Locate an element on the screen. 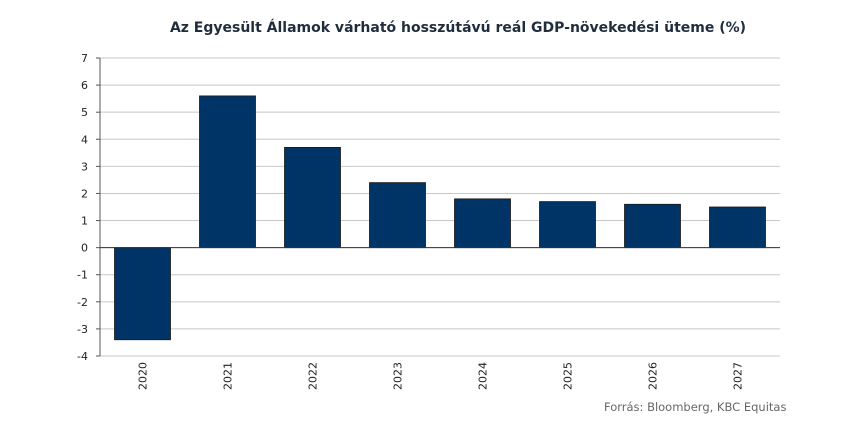  source-note: Forrás: Bloomberg, KBC Equitas is located at coordinates (695, 407).